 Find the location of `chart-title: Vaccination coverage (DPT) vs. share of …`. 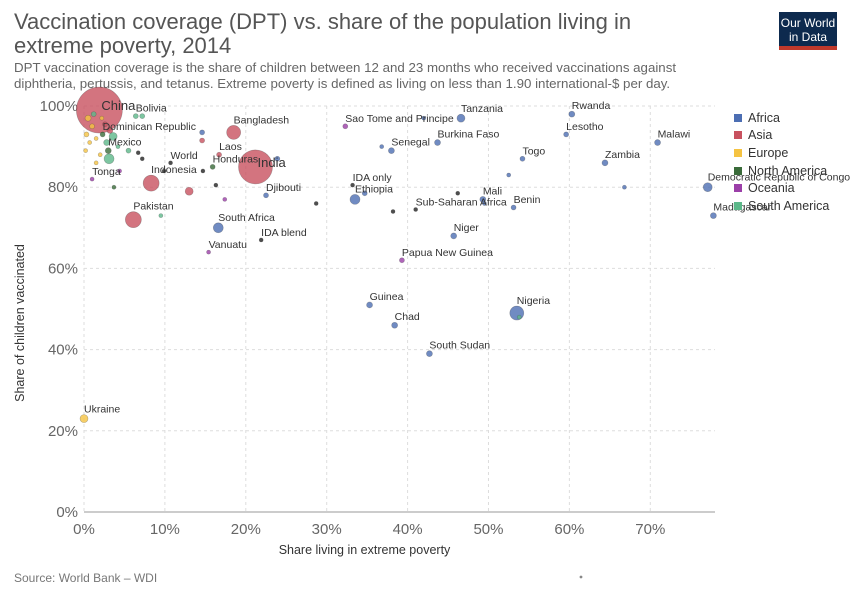

chart-title: Vaccination coverage (DPT) vs. share of … is located at coordinates (323, 33).